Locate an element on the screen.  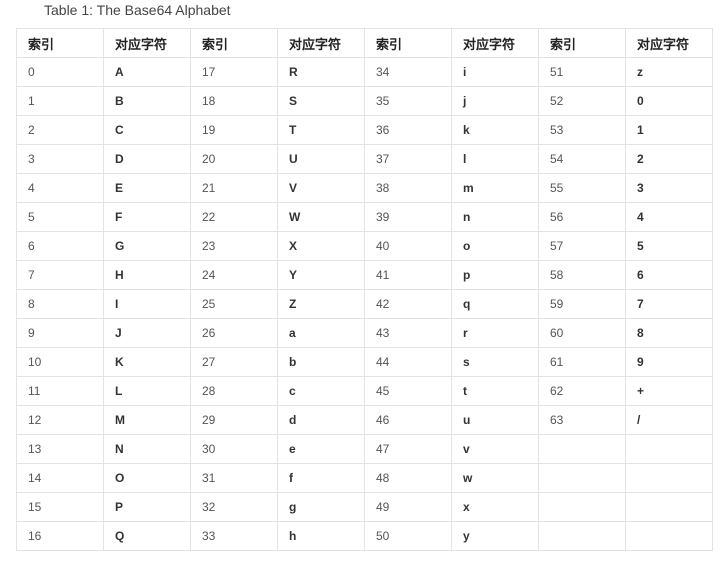
index-cell: 11 is located at coordinates (60, 391).